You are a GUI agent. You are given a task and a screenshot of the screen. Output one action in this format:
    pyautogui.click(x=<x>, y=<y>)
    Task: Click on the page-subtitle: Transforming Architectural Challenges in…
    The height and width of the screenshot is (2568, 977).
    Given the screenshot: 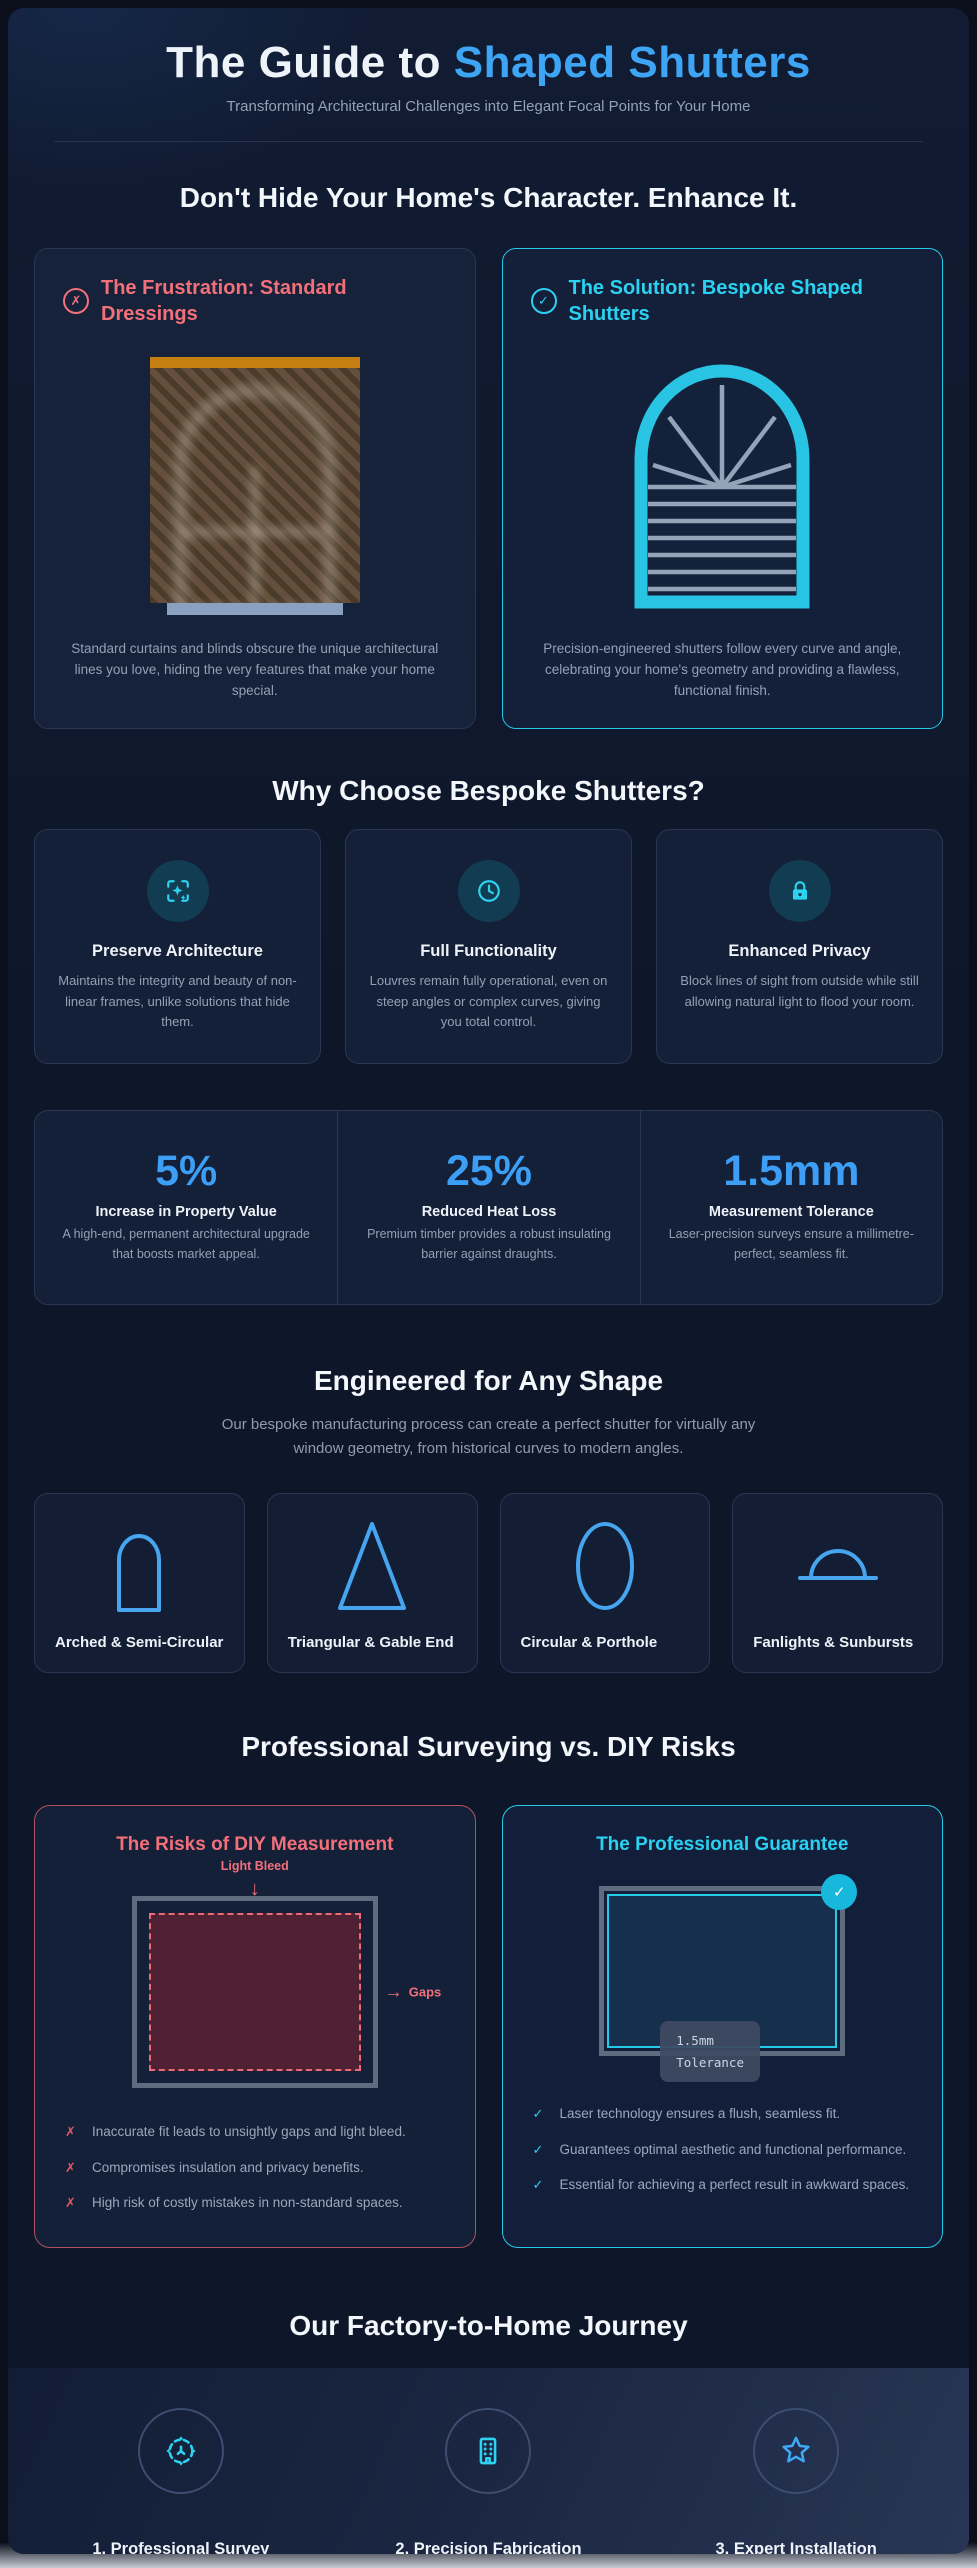 What is the action you would take?
    pyautogui.click(x=488, y=106)
    